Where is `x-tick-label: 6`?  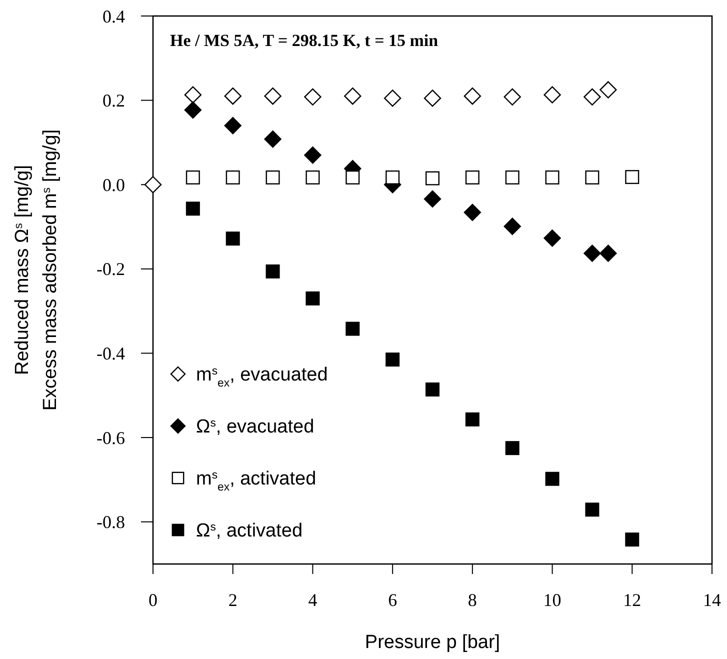
x-tick-label: 6 is located at coordinates (393, 600).